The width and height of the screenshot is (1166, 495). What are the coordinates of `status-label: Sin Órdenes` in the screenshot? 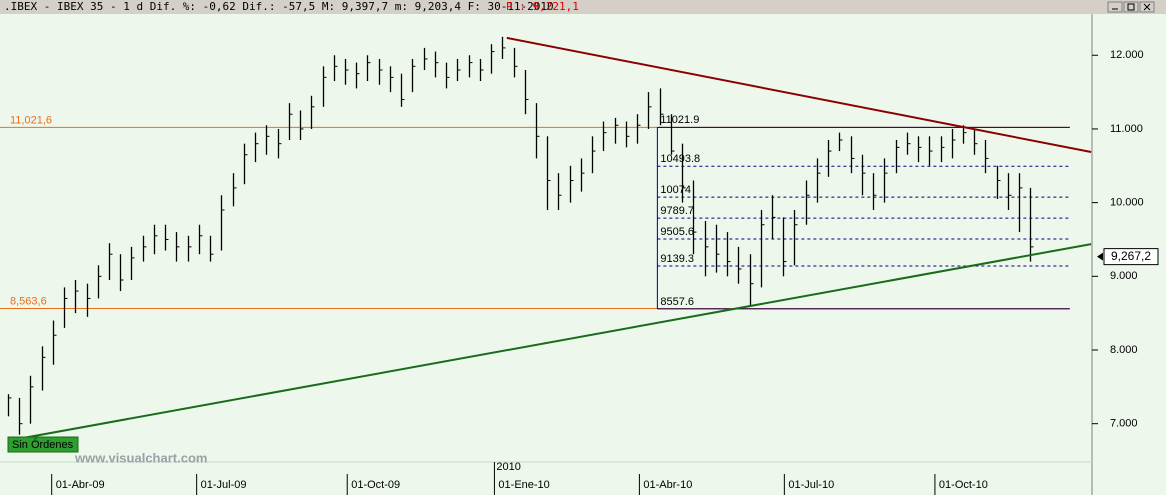 It's located at (43, 444).